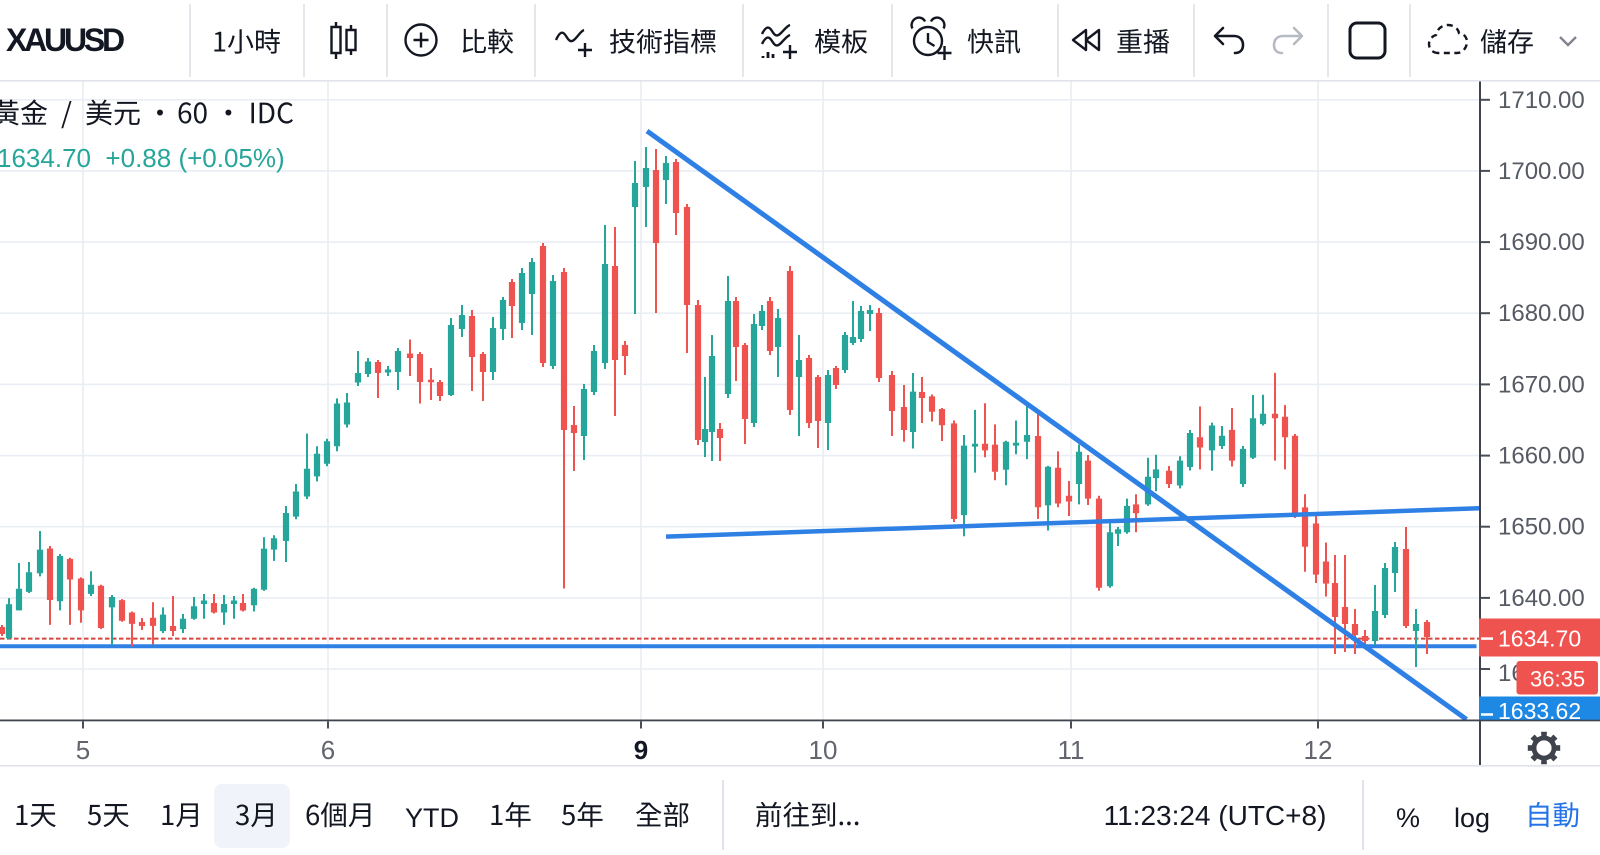 The image size is (1600, 855). What do you see at coordinates (1557, 679) in the screenshot?
I see `svg-text: 36:35` at bounding box center [1557, 679].